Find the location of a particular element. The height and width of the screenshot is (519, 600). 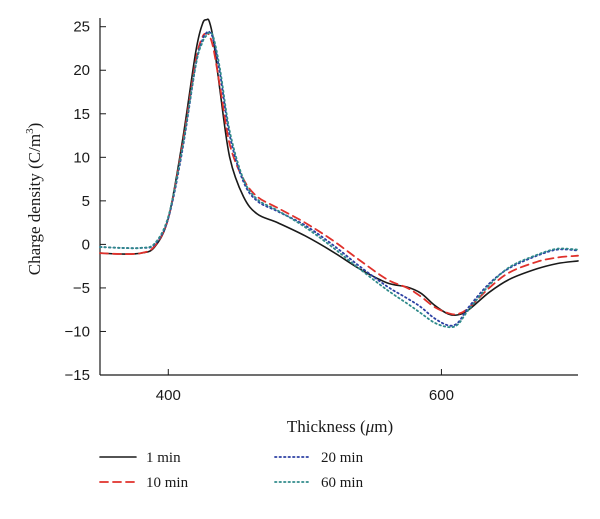

y-tick-label: 0 is located at coordinates (86, 244).